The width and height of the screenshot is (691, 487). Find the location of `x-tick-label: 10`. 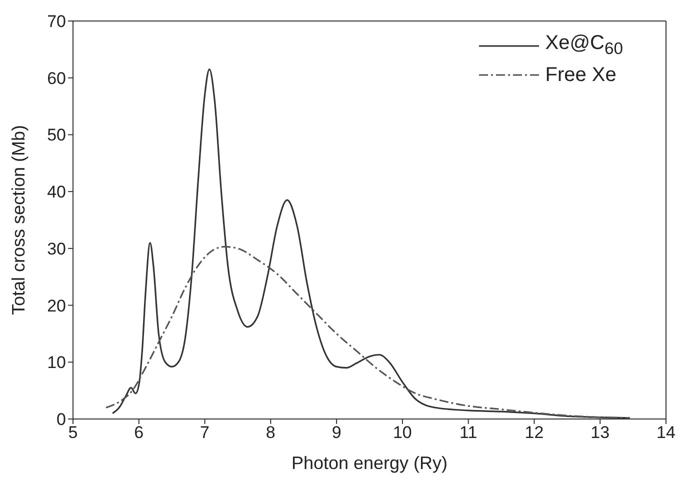

x-tick-label: 10 is located at coordinates (402, 432).